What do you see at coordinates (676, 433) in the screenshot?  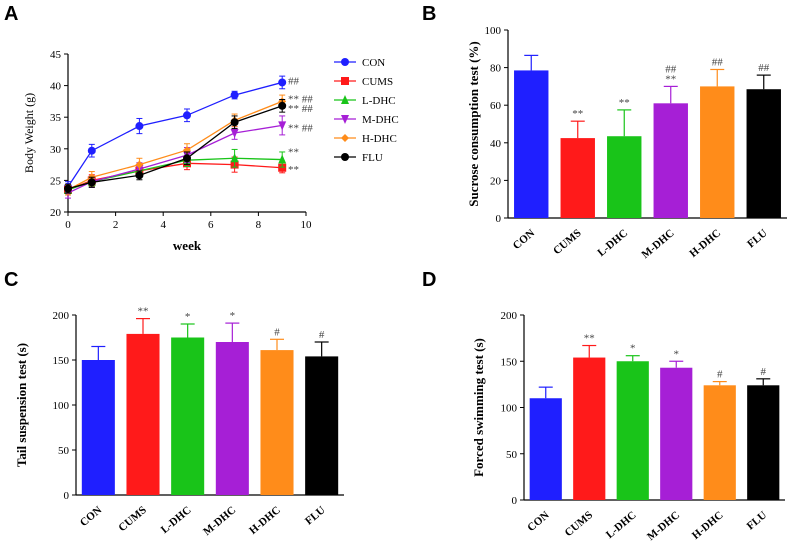 I see `bar-m-dhc` at bounding box center [676, 433].